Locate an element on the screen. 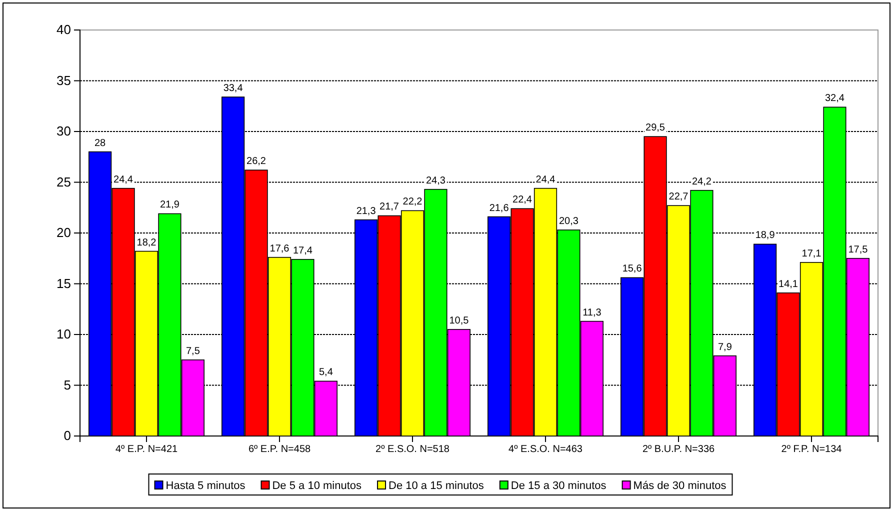 This screenshot has width=893, height=511. y-tick-label: 0 is located at coordinates (67, 436).